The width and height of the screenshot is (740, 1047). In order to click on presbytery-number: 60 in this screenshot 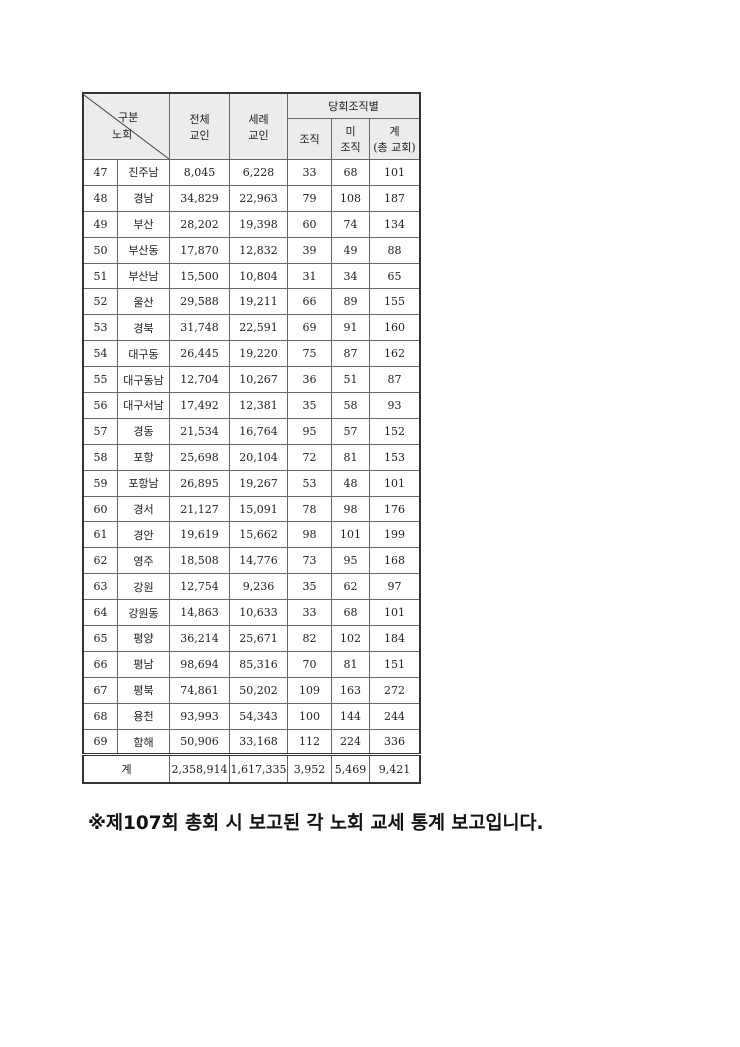, I will do `click(100, 509)`.